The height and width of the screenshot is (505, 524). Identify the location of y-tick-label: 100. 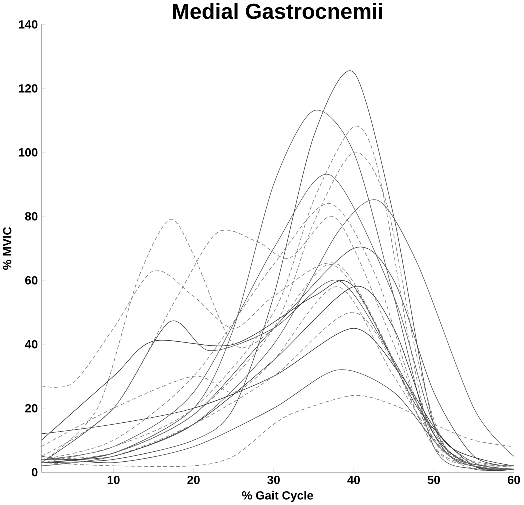
(28, 152).